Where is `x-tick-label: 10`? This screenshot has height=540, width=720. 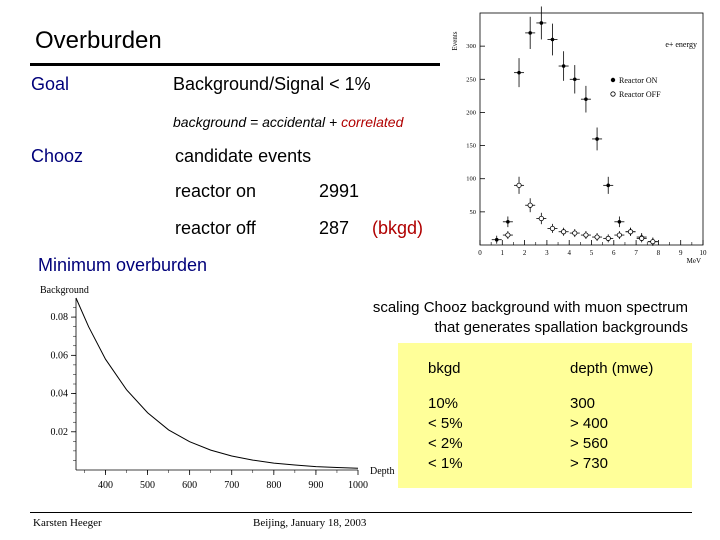 x-tick-label: 10 is located at coordinates (704, 253).